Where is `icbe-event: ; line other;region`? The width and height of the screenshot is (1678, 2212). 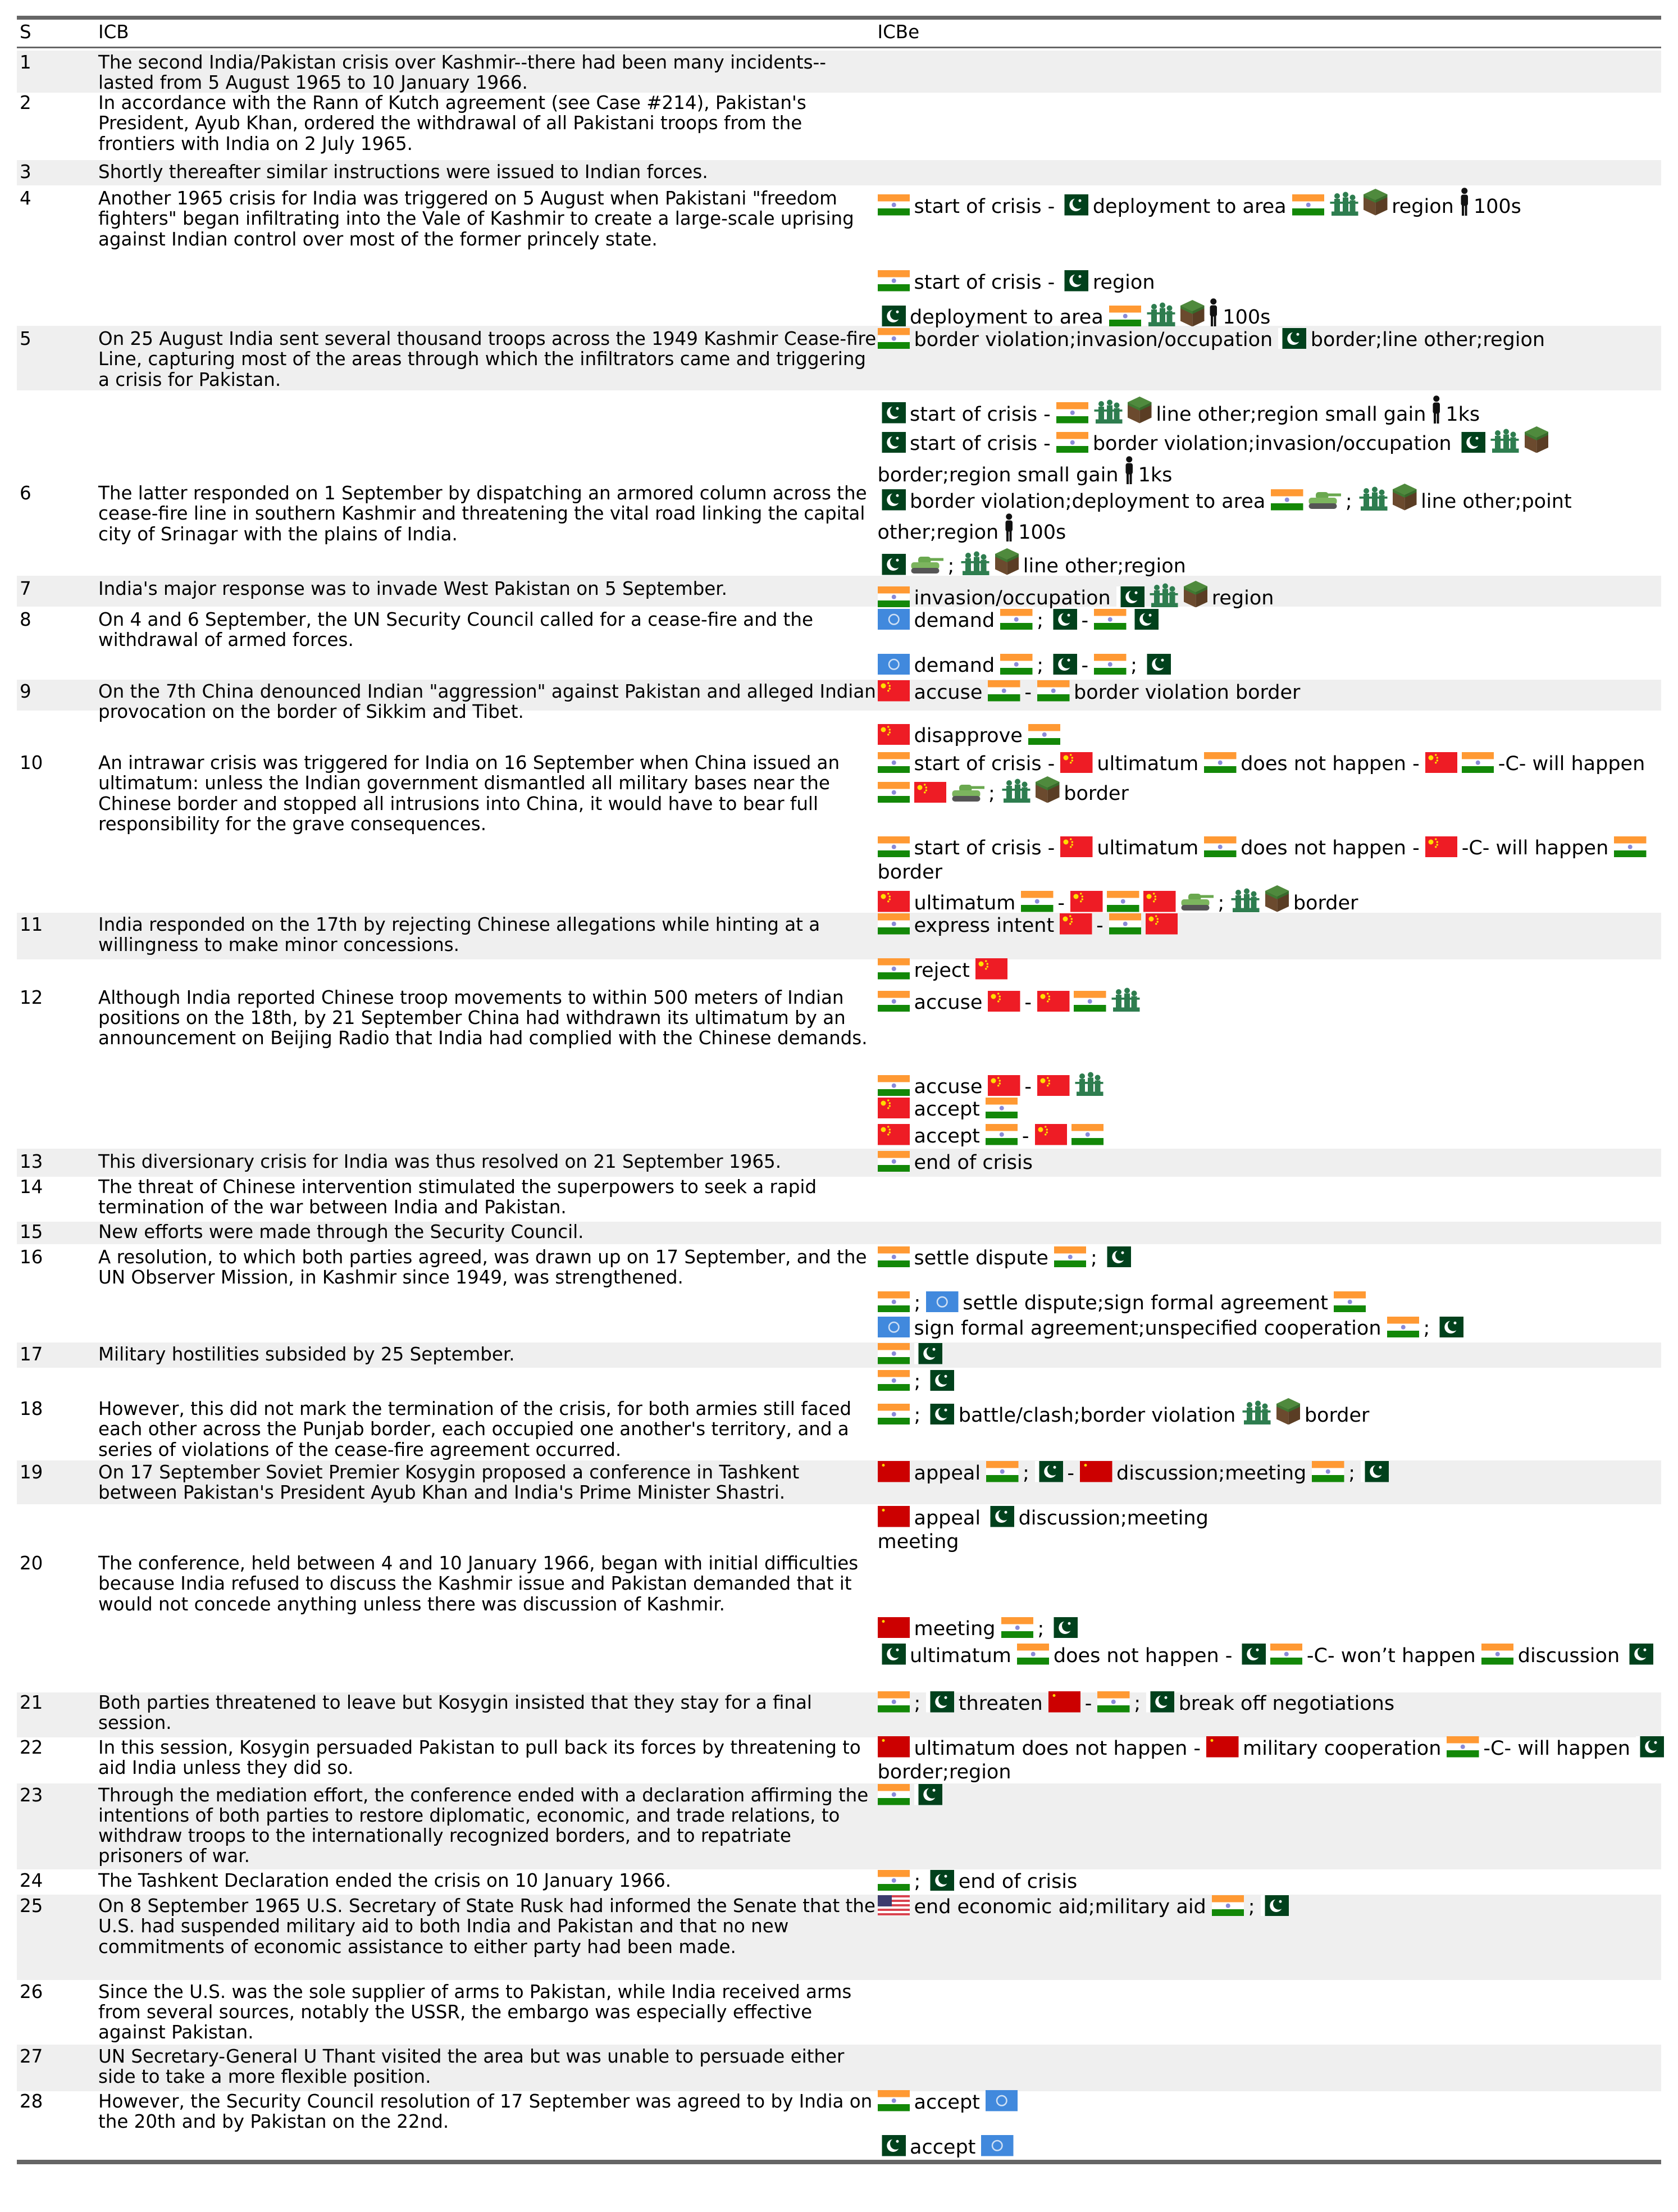 icbe-event: ; line other;region is located at coordinates (1274, 563).